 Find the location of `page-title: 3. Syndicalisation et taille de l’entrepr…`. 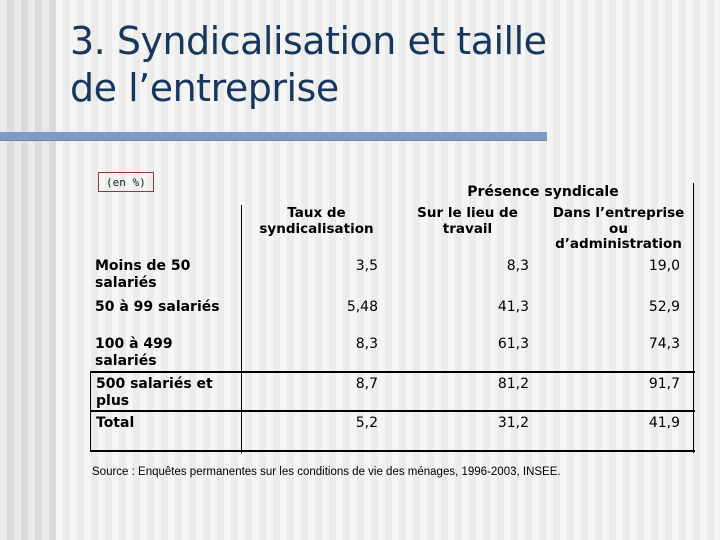

page-title: 3. Syndicalisation et taille de l’entrepr… is located at coordinates (380, 65).